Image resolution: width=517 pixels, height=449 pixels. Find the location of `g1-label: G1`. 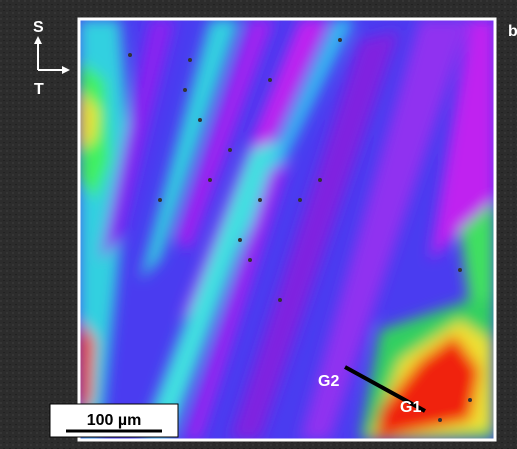

g1-label: G1 is located at coordinates (410, 407).